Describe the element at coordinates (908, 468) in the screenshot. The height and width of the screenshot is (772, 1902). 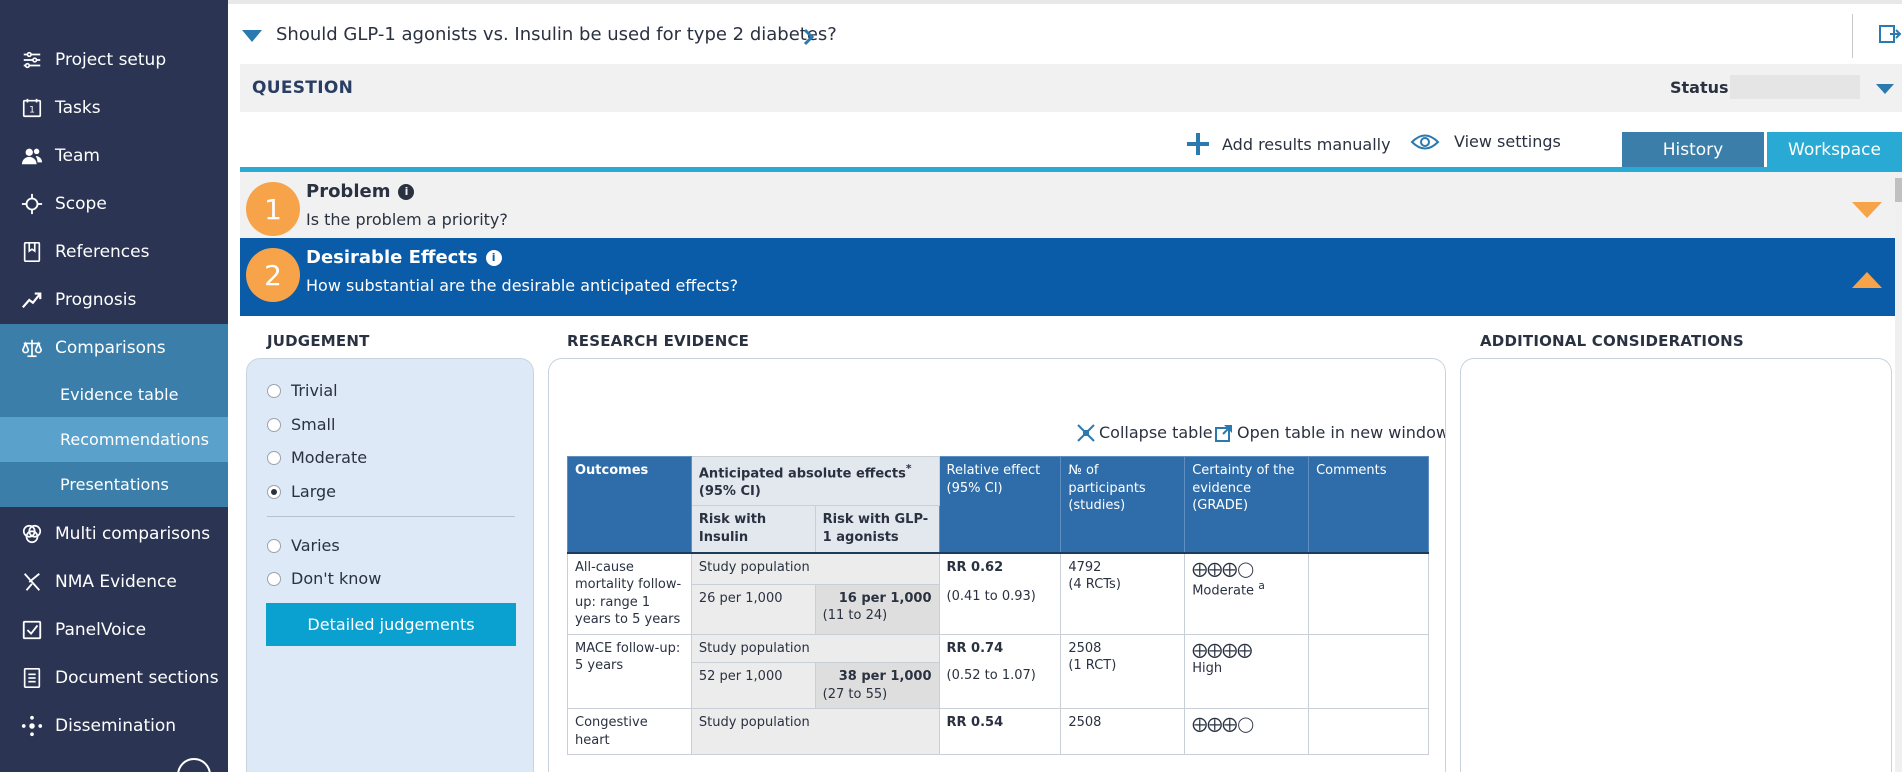
I see `footnote-mark: *` at that location.